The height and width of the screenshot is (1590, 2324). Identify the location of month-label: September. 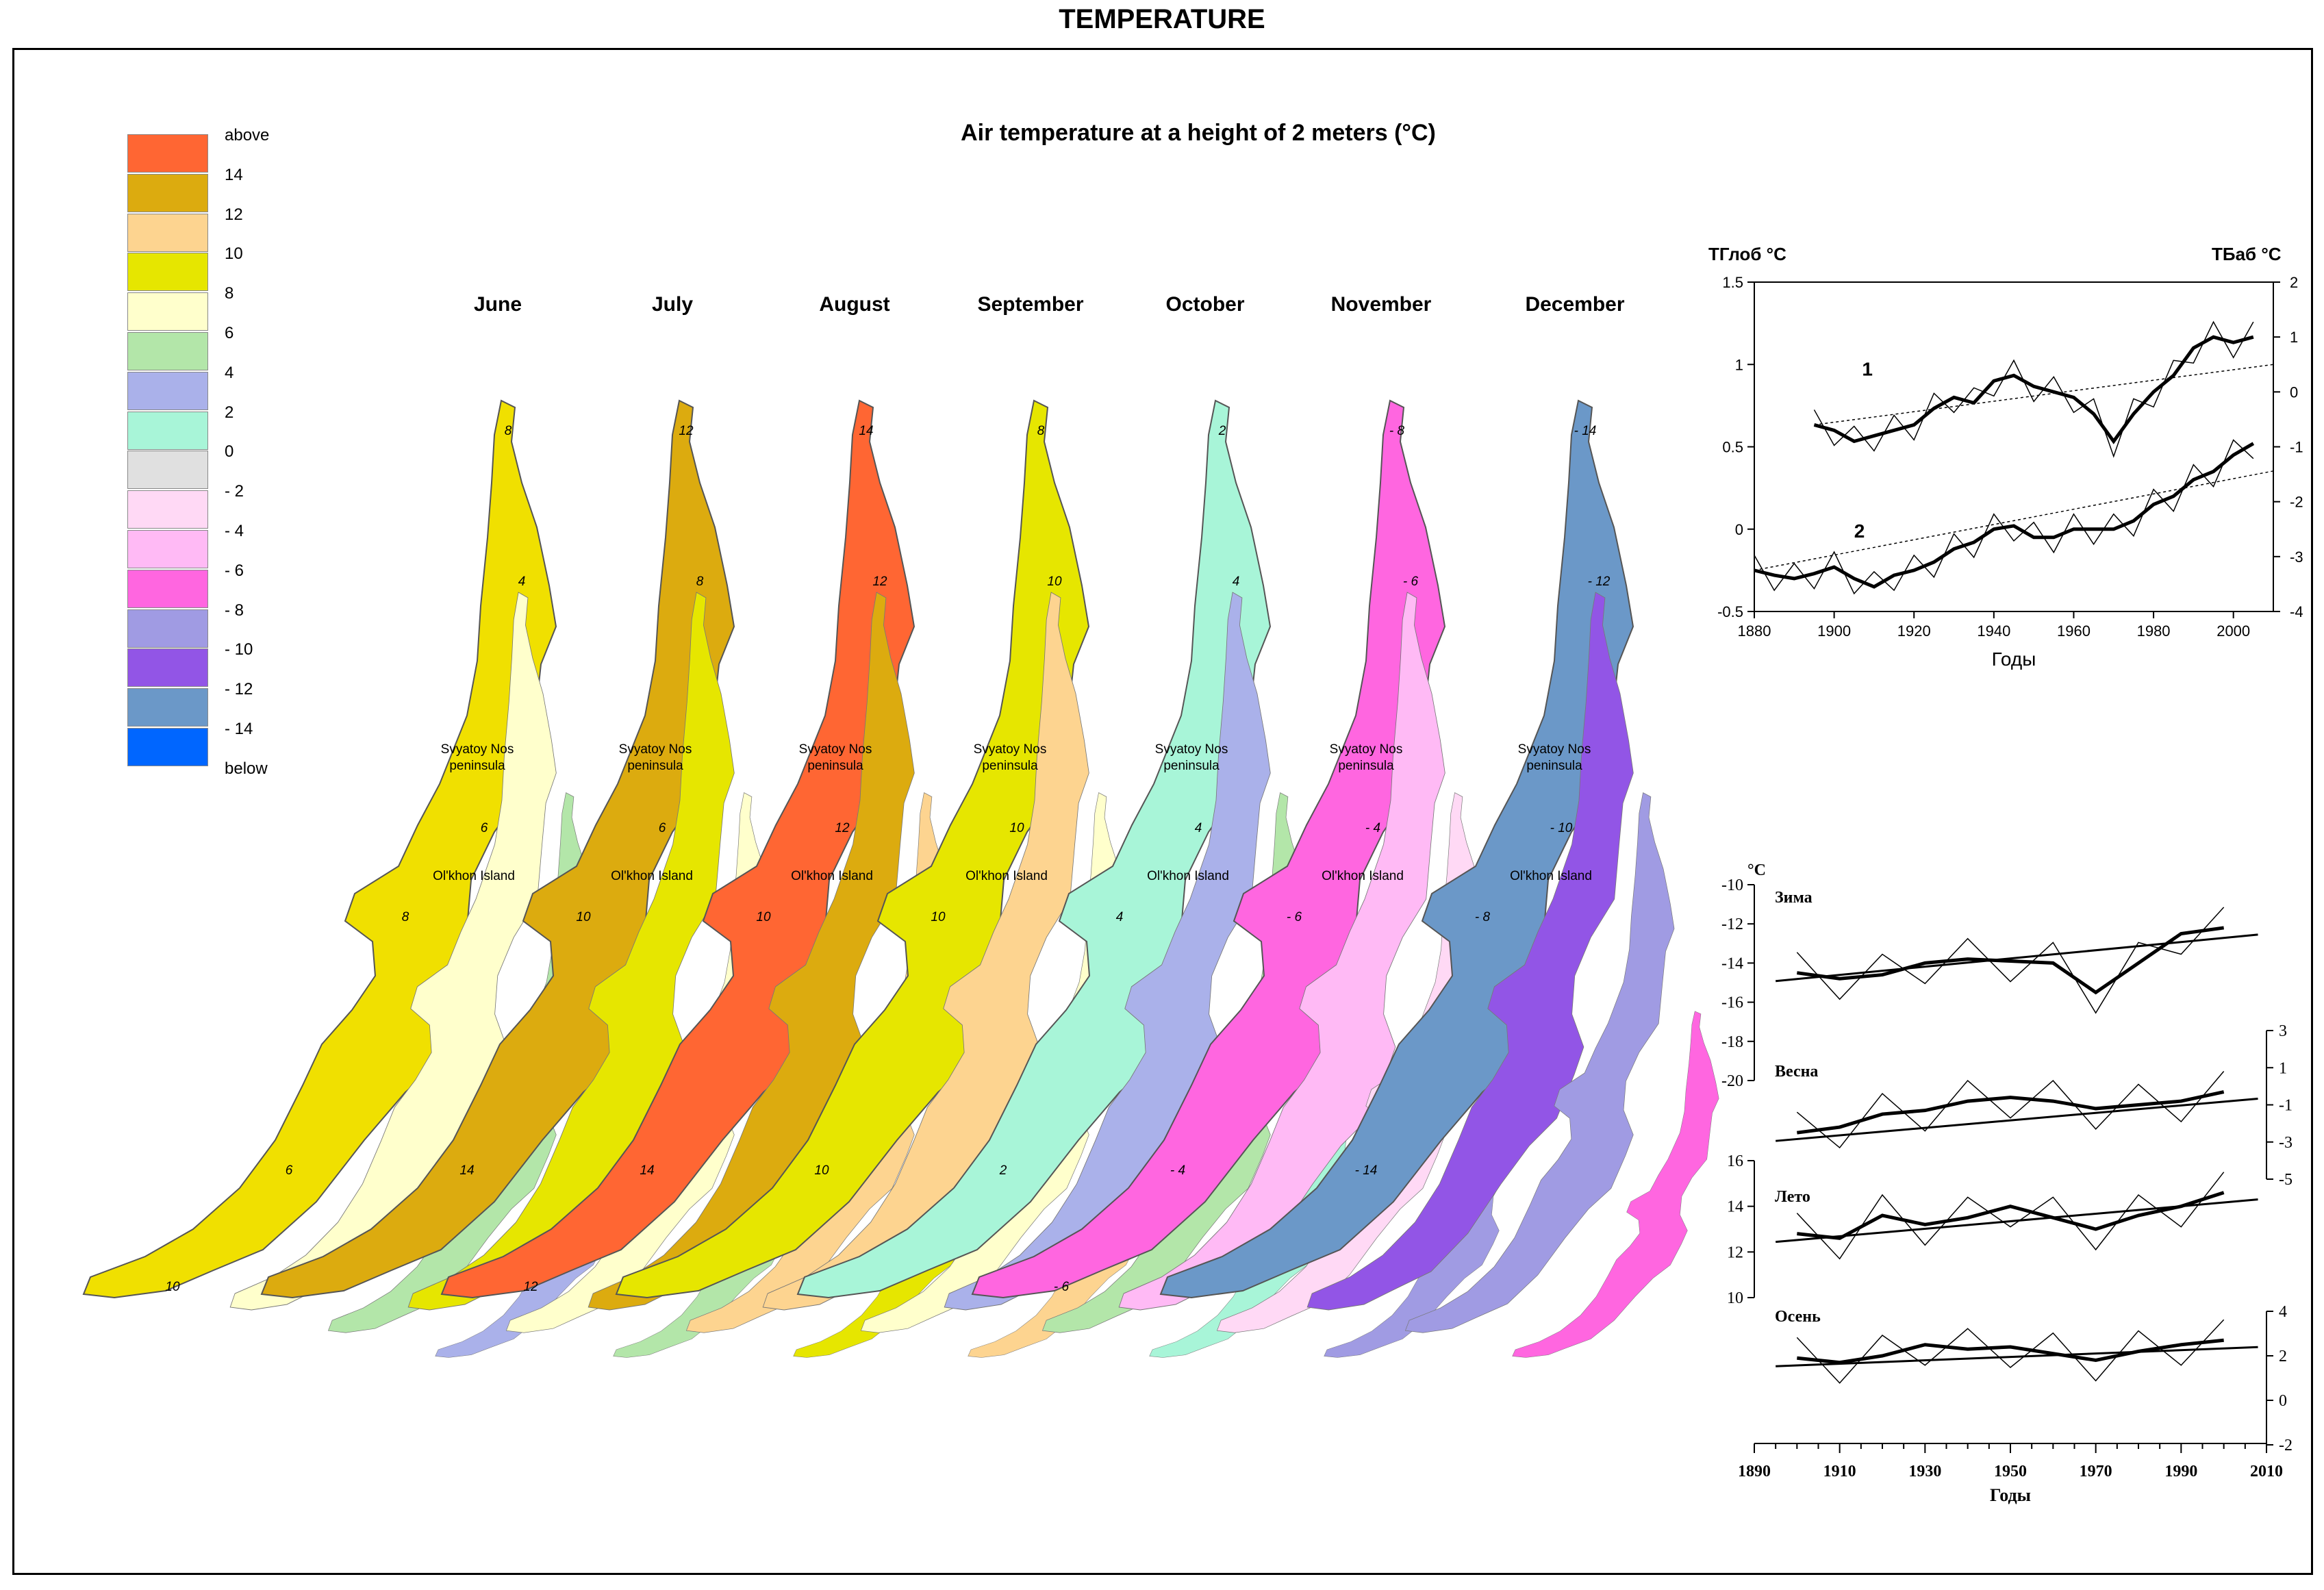
(1030, 304).